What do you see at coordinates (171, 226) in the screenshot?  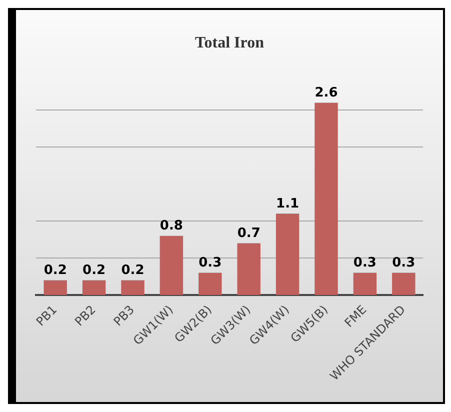 I see `data-label: 0.8` at bounding box center [171, 226].